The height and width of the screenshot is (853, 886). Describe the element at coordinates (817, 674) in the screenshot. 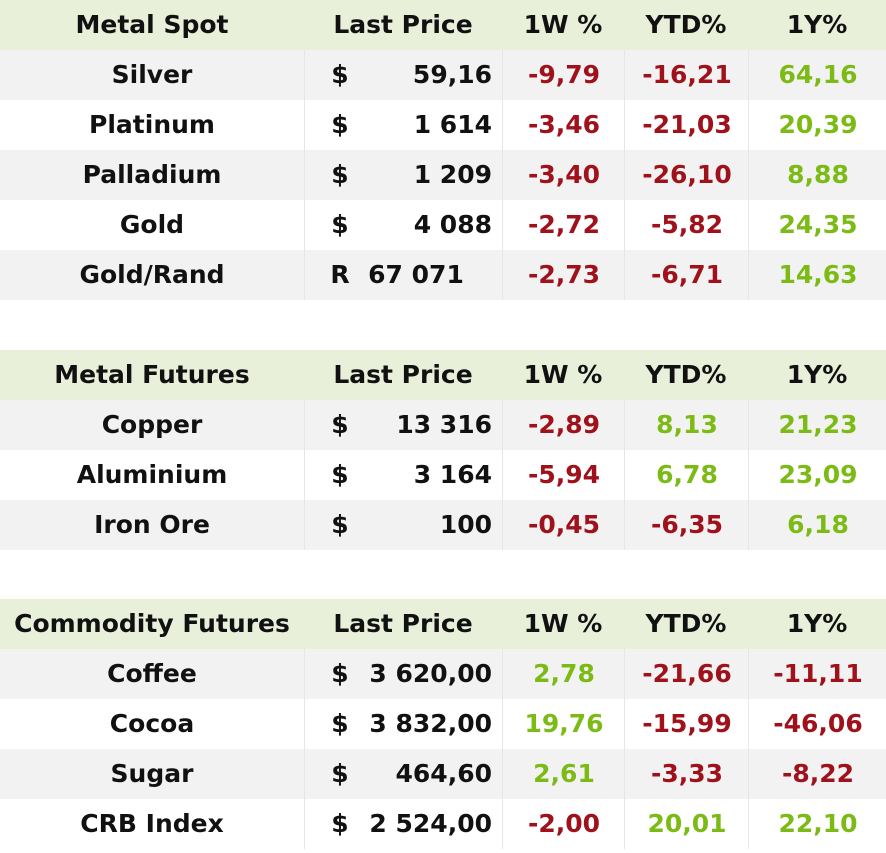

I see `row-1y: -11,11` at that location.